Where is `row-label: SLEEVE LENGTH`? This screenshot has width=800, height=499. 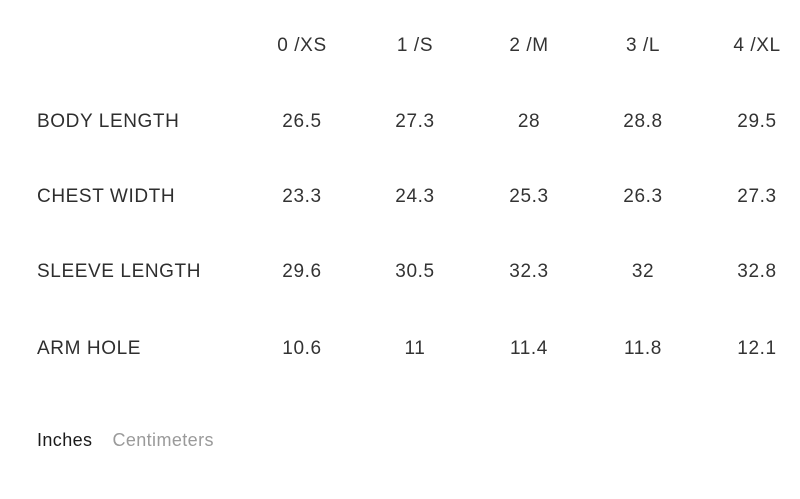
row-label: SLEEVE LENGTH is located at coordinates (119, 271).